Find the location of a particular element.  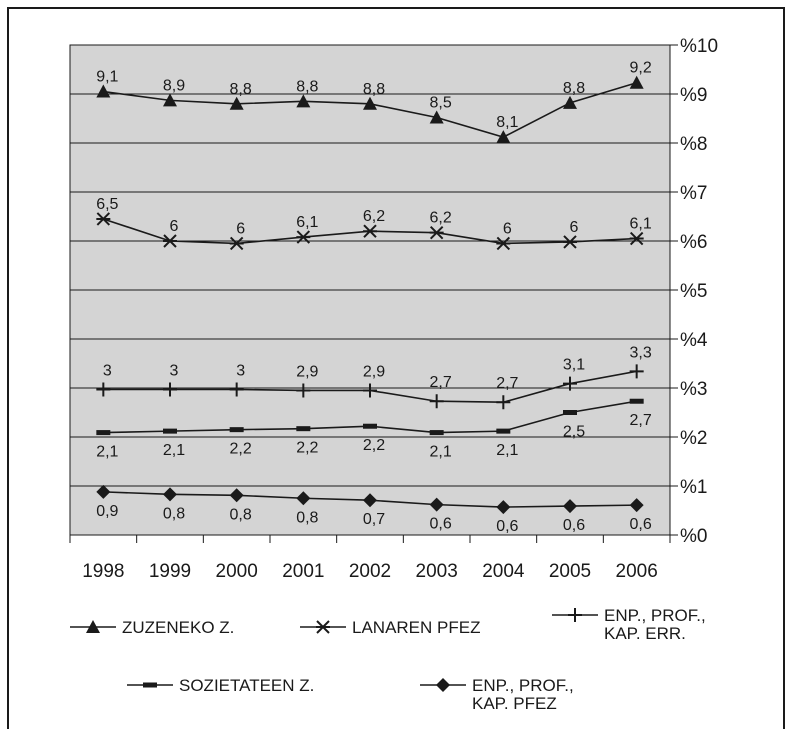

data-label: 8,9 is located at coordinates (174, 85).